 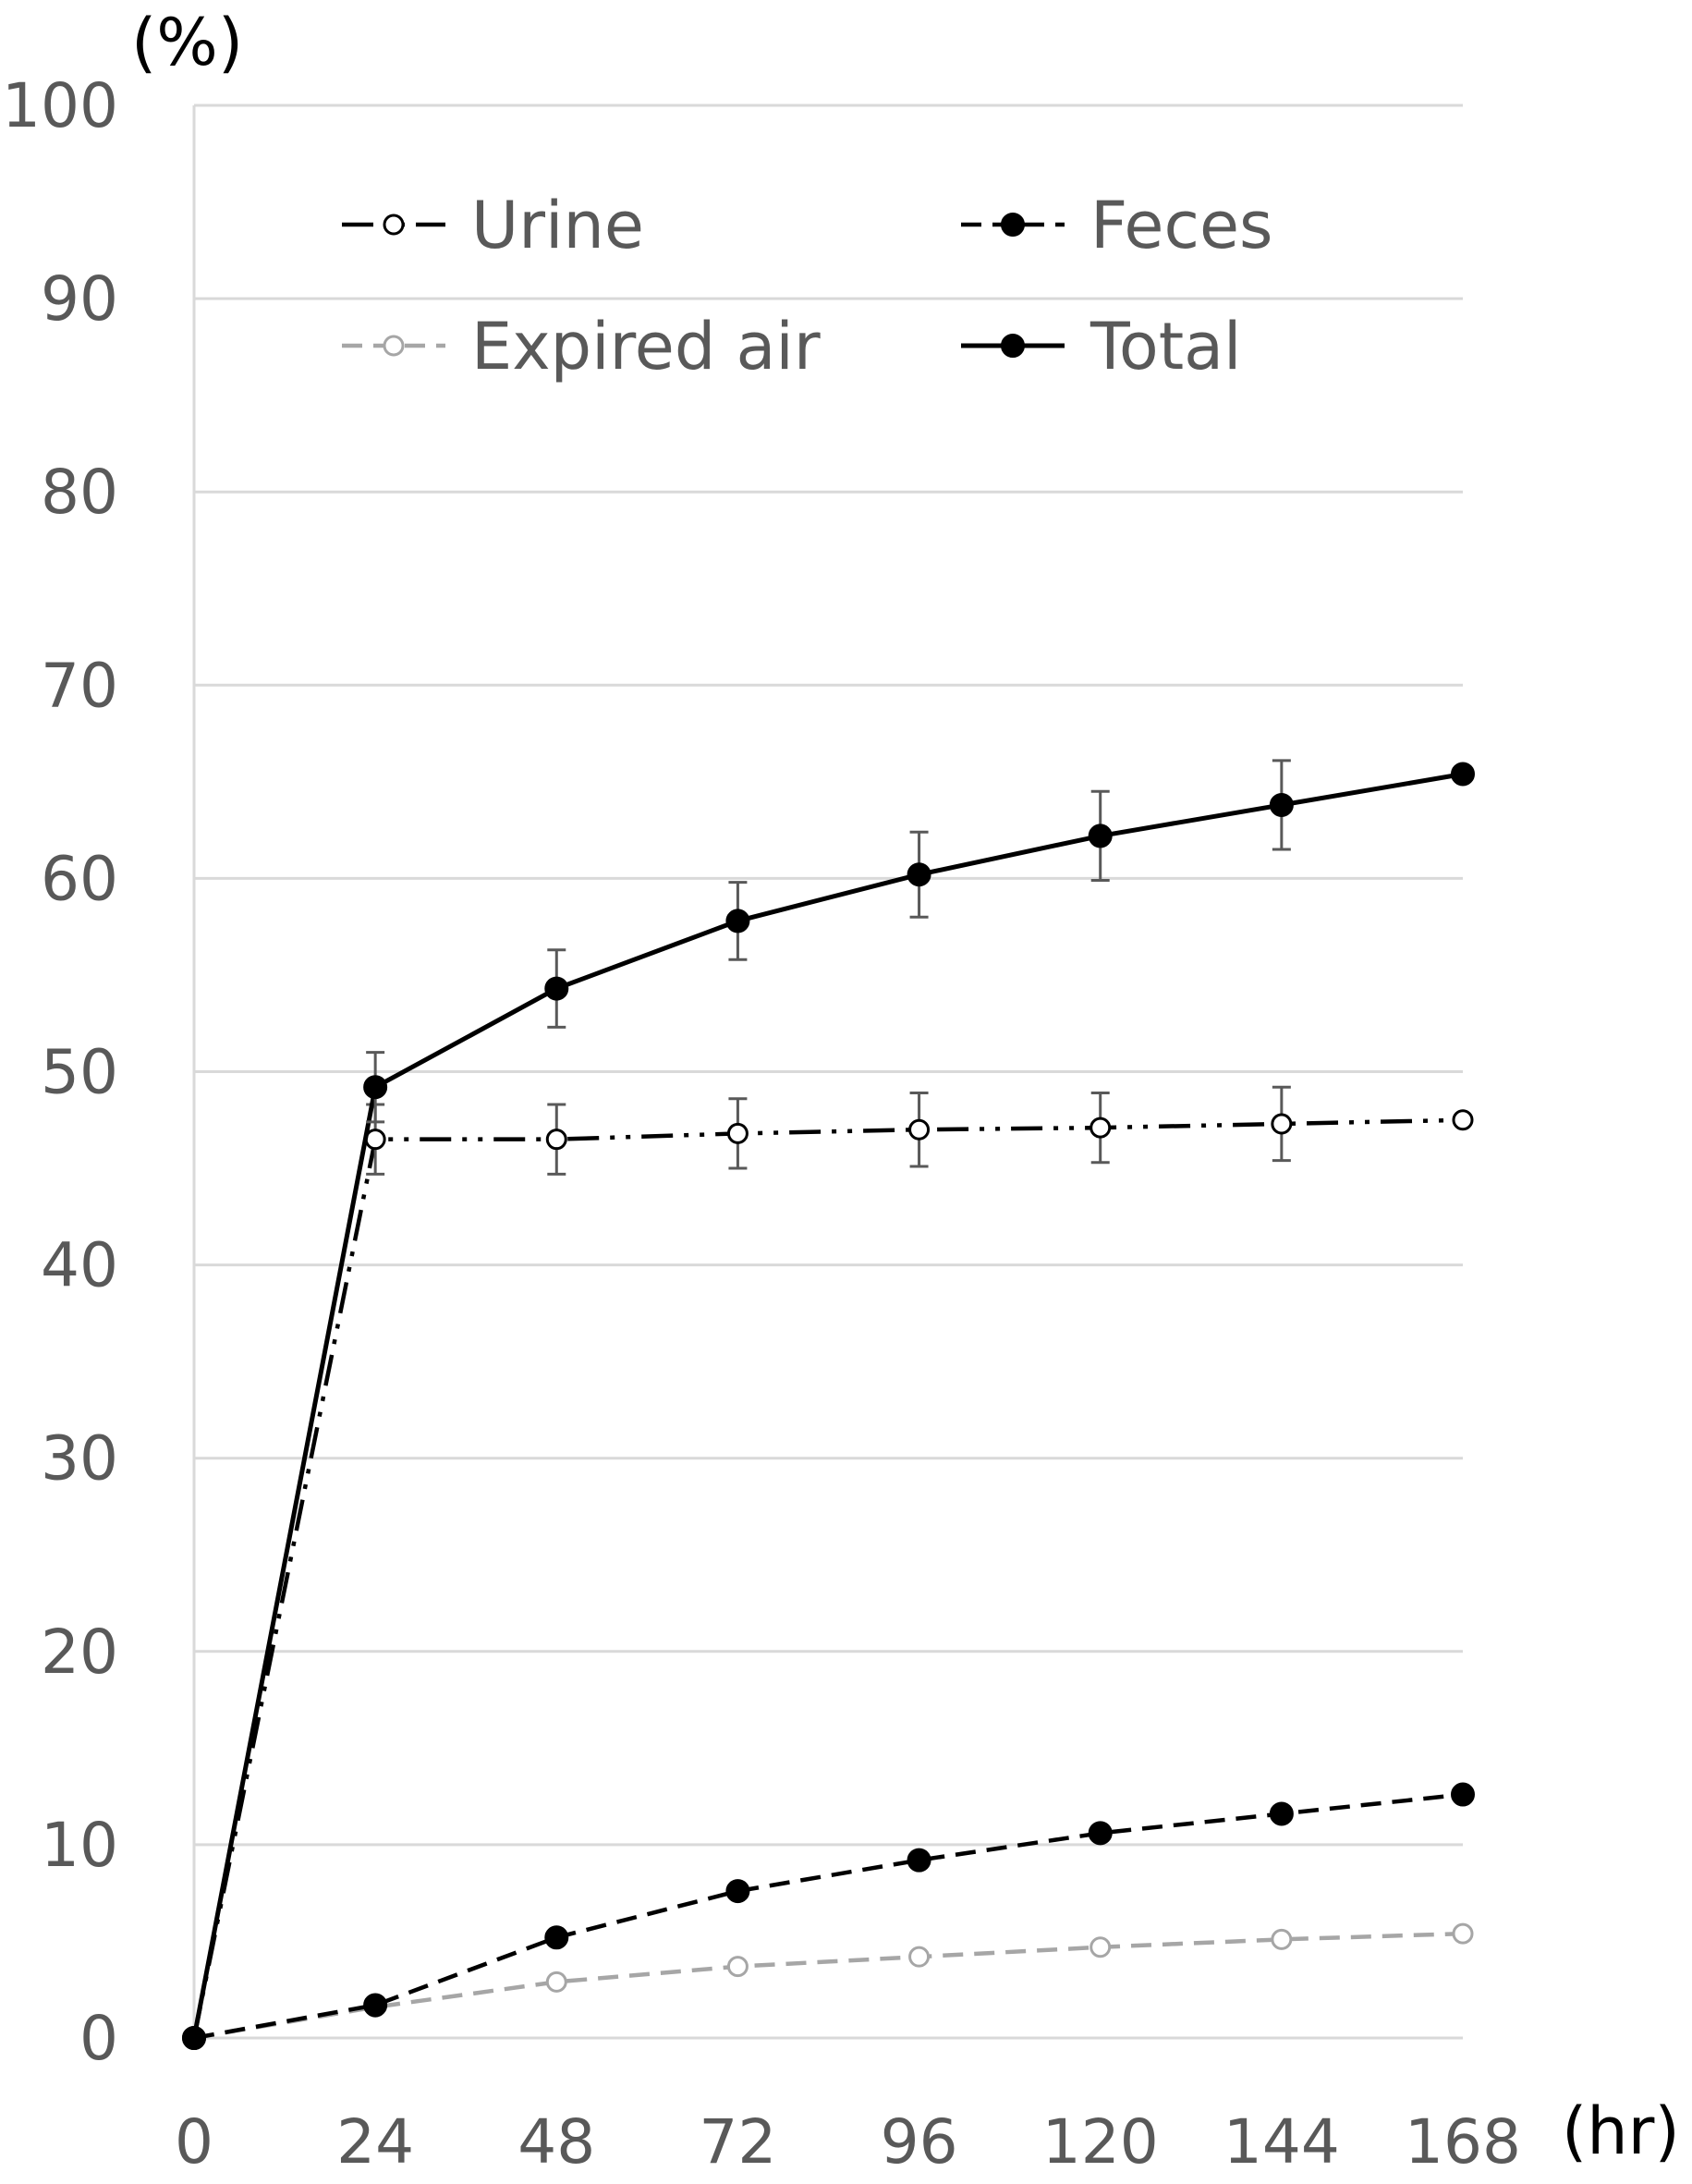 What do you see at coordinates (1463, 2142) in the screenshot?
I see `x-tick-label: 168` at bounding box center [1463, 2142].